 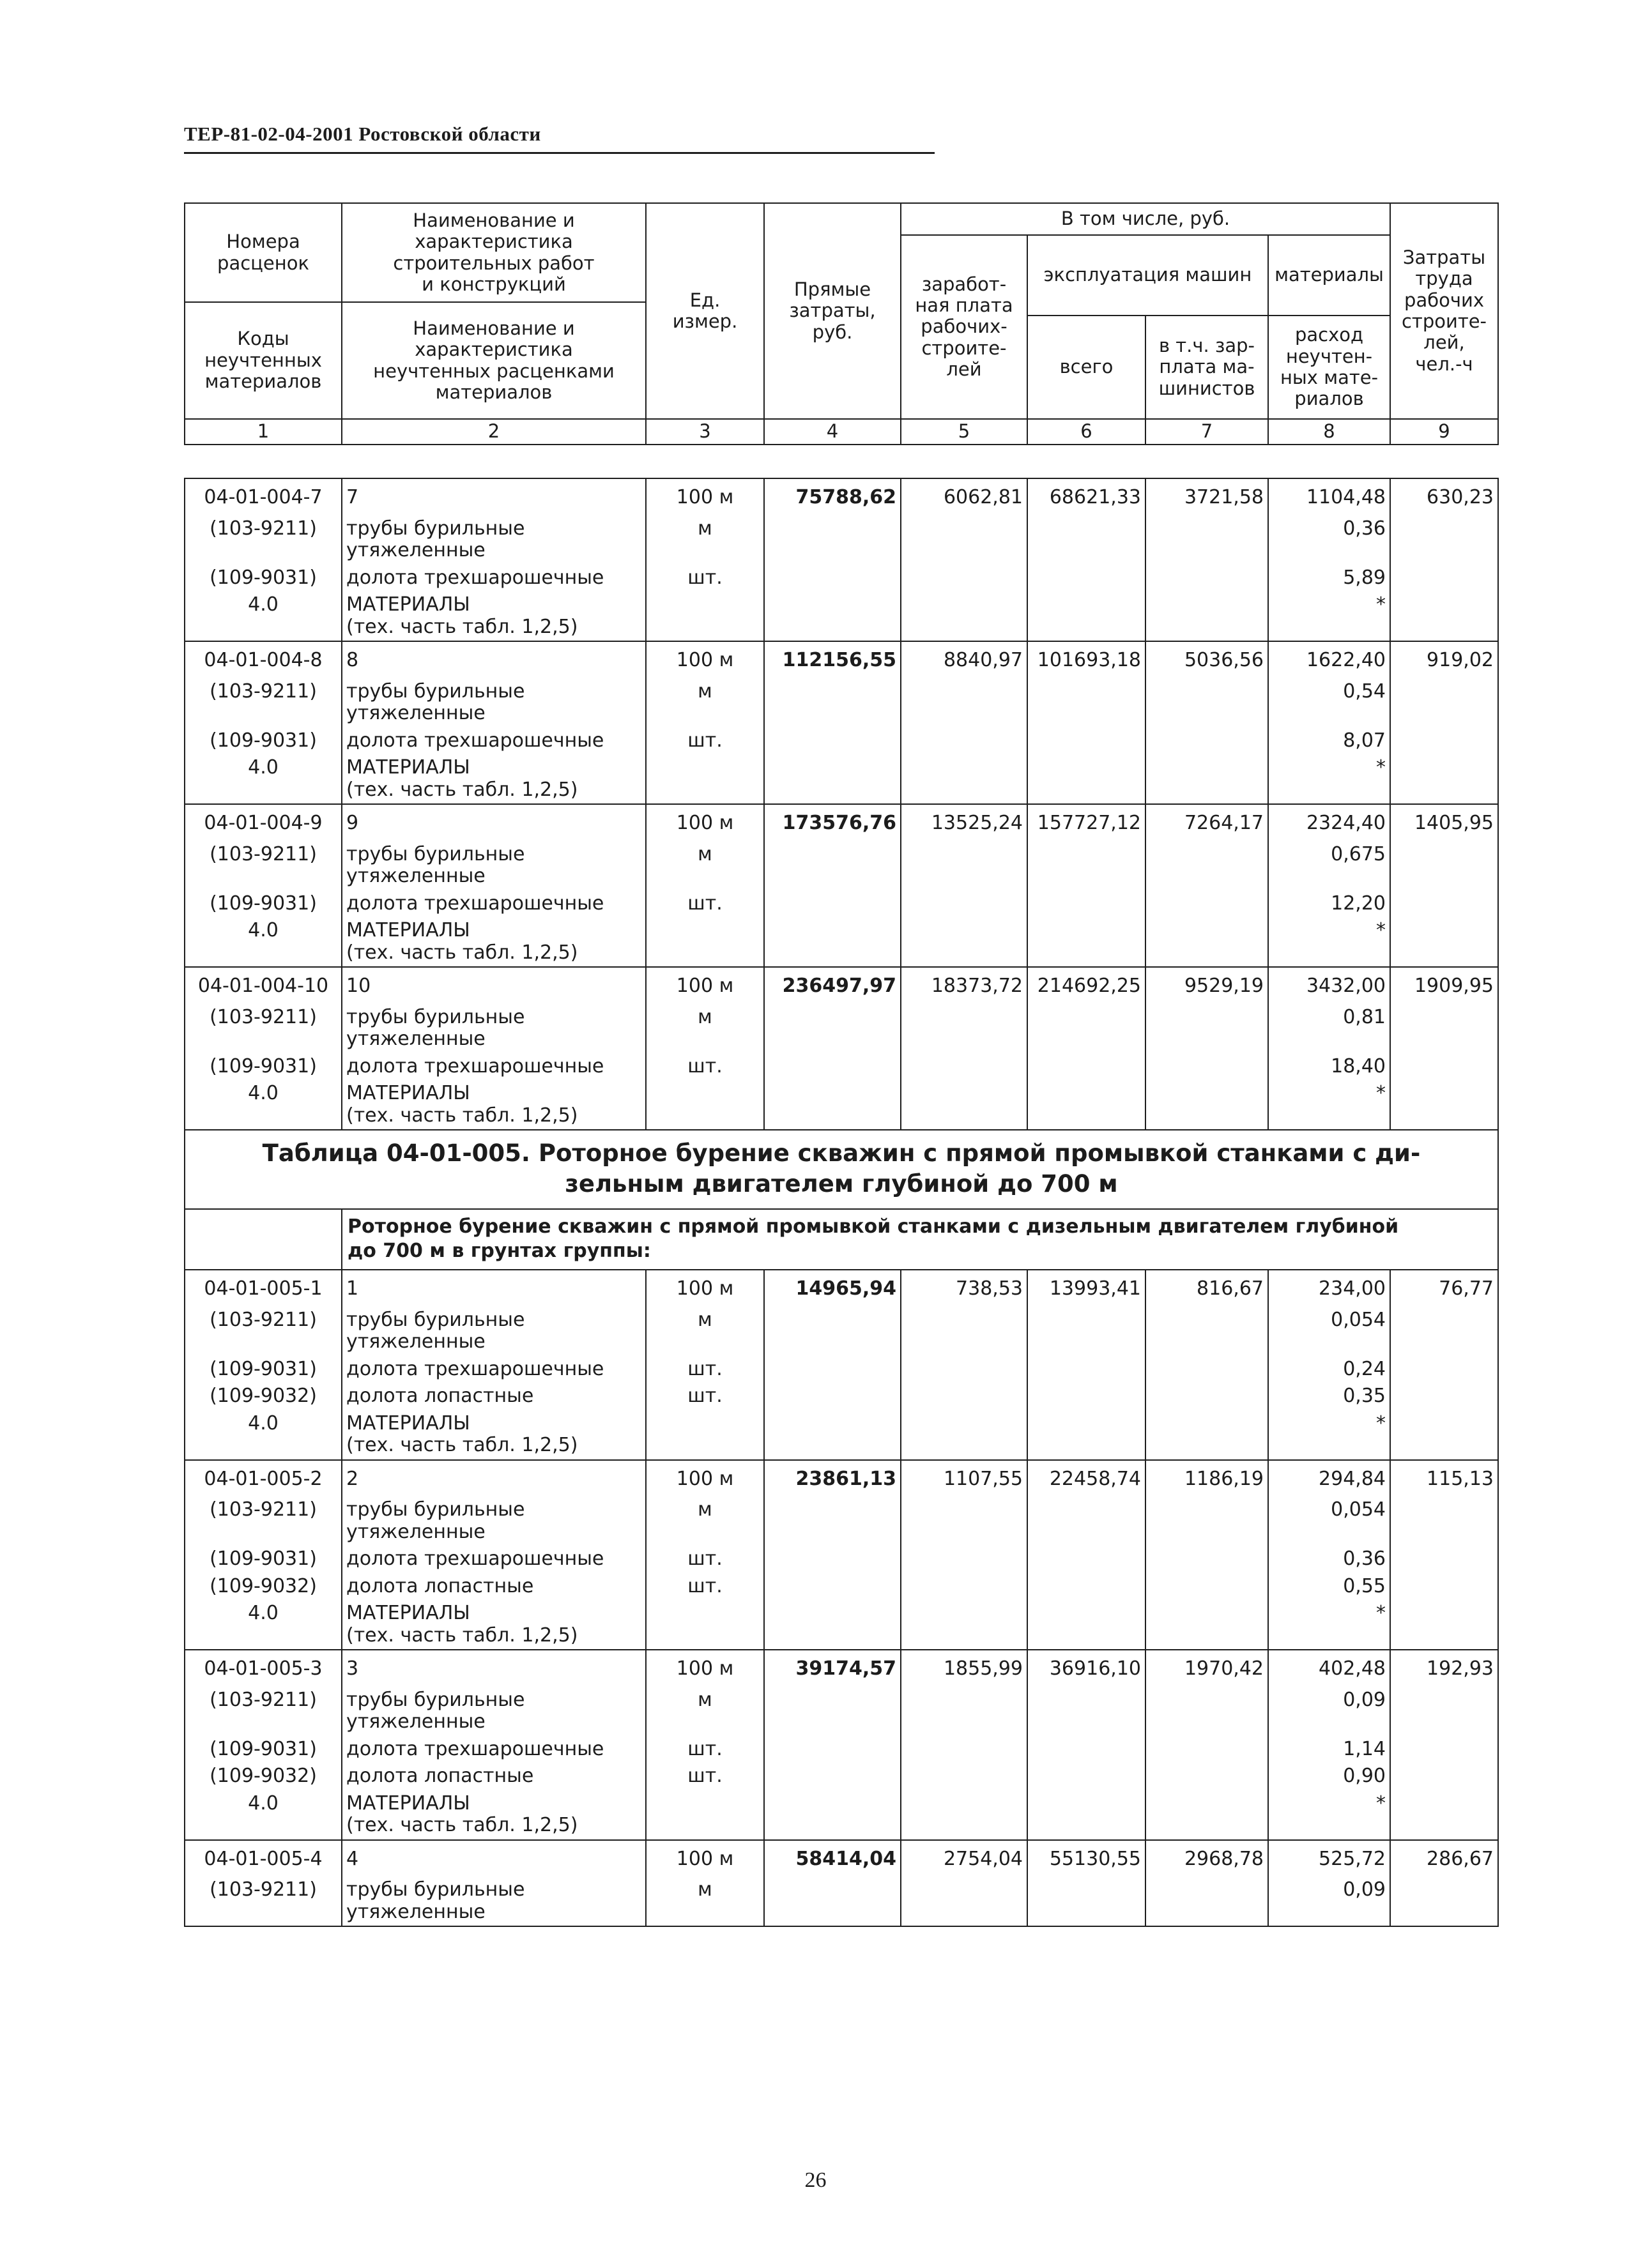 I want to click on labor-costs-value: 286,67, so click(x=1444, y=1858).